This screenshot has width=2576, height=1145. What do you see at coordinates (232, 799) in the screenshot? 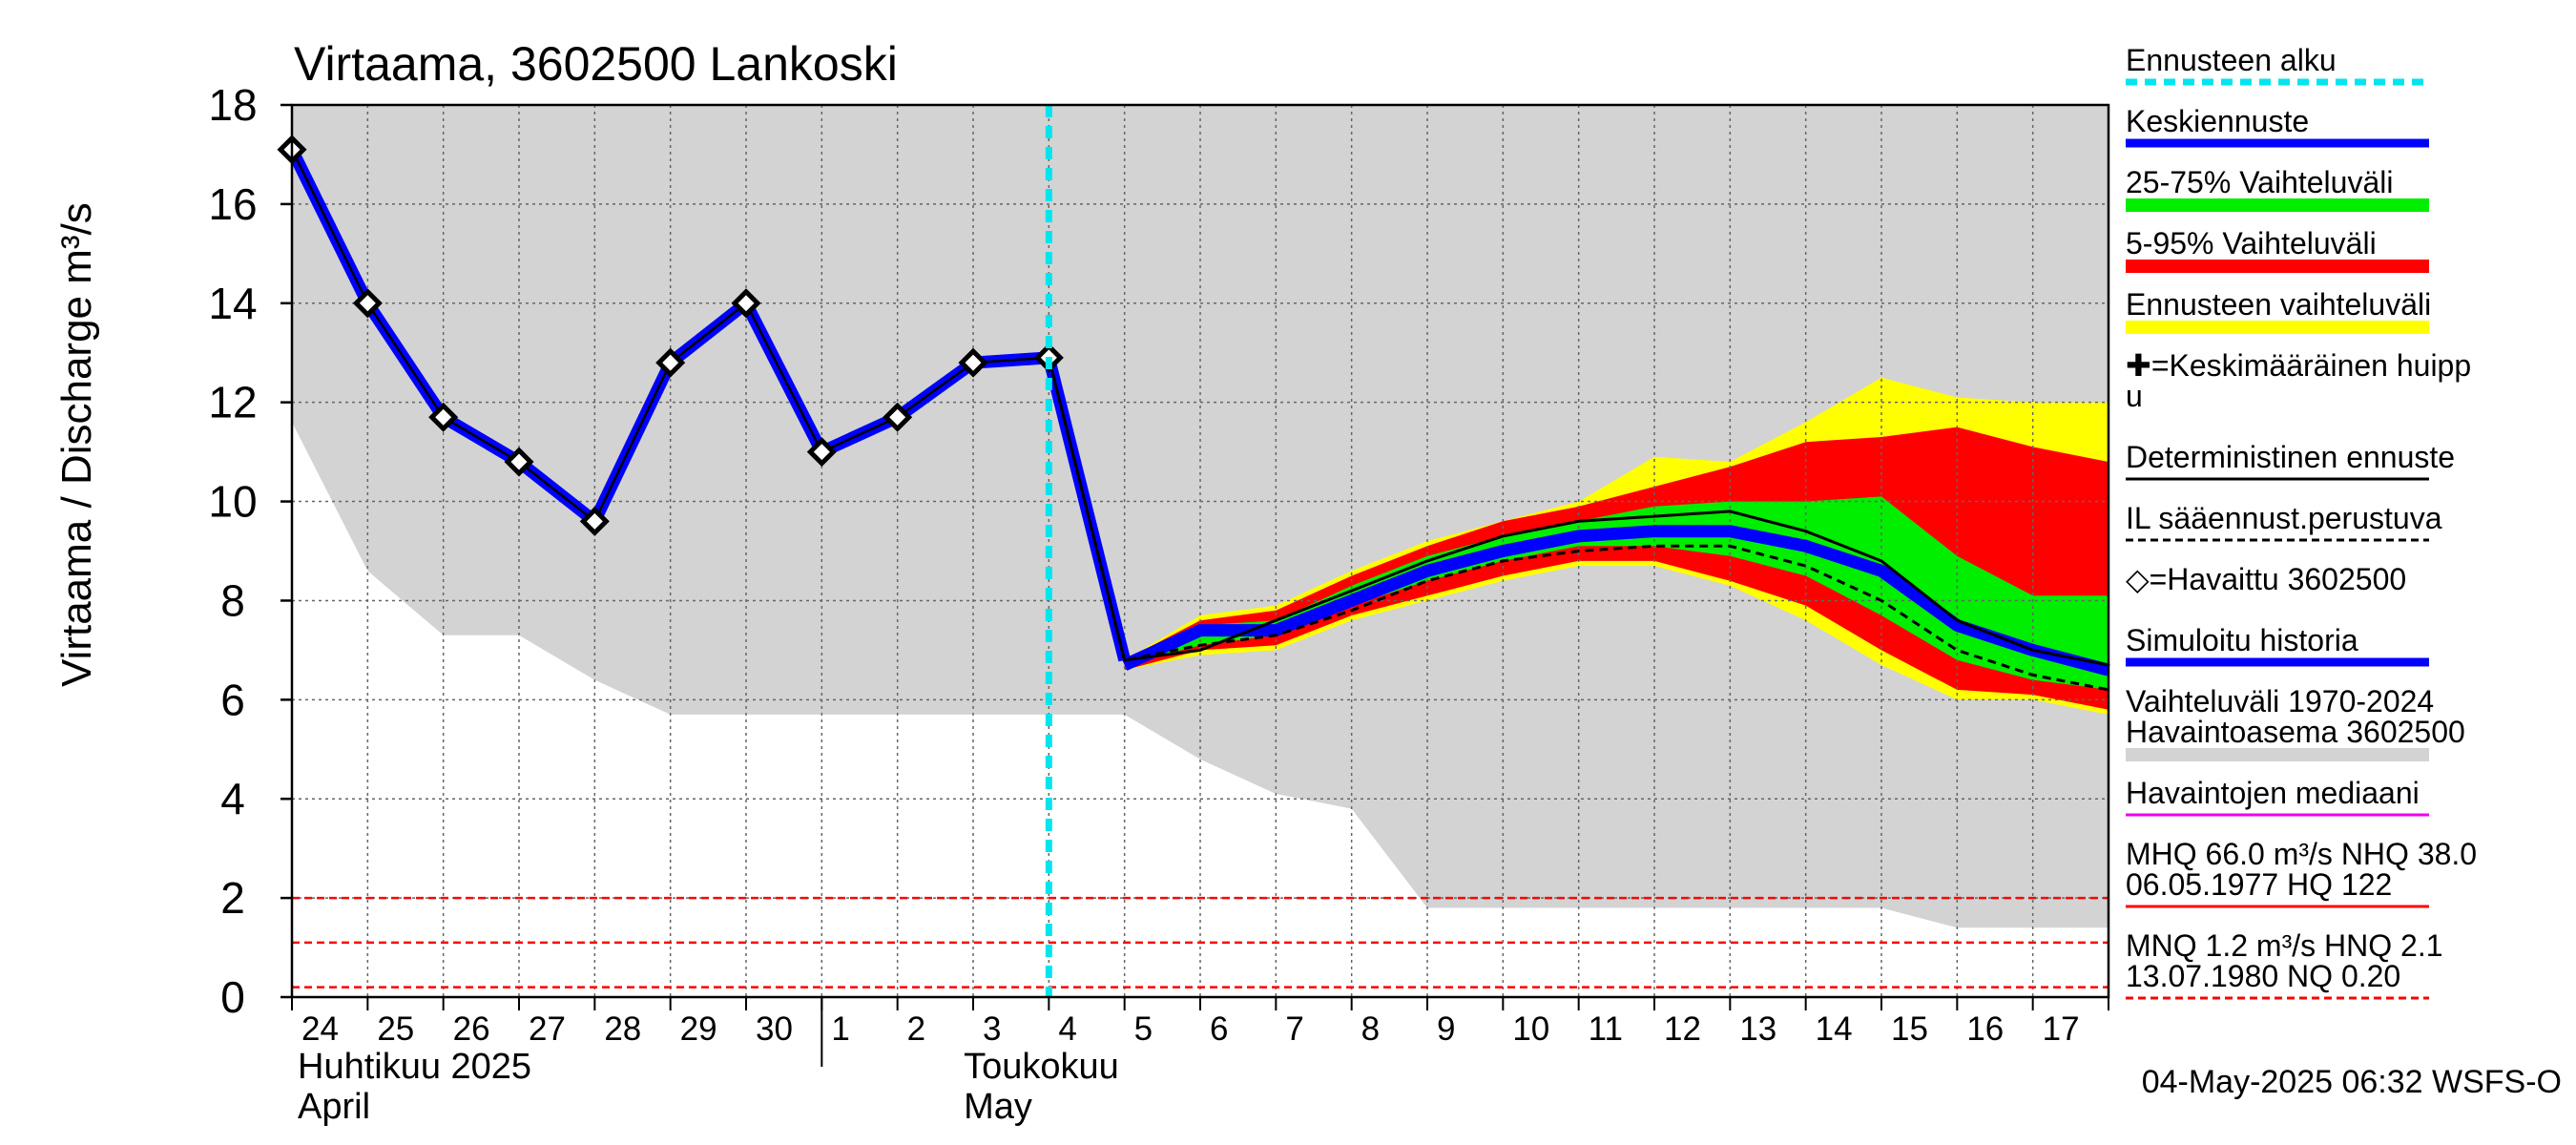
I see `y-tick-label: 4` at bounding box center [232, 799].